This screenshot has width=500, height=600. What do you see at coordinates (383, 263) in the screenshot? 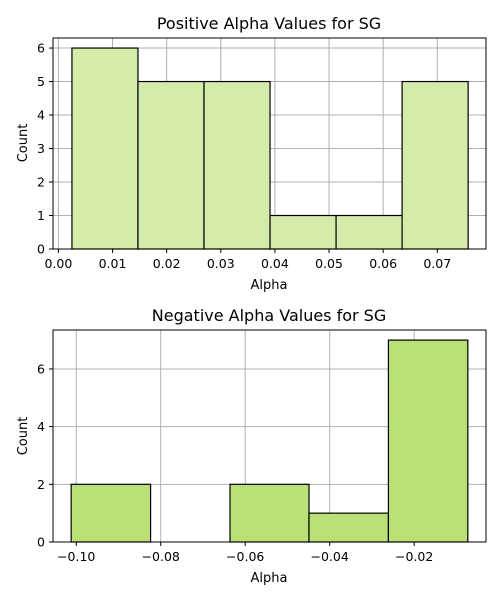
I see `x-tick-label: 0.06` at bounding box center [383, 263].